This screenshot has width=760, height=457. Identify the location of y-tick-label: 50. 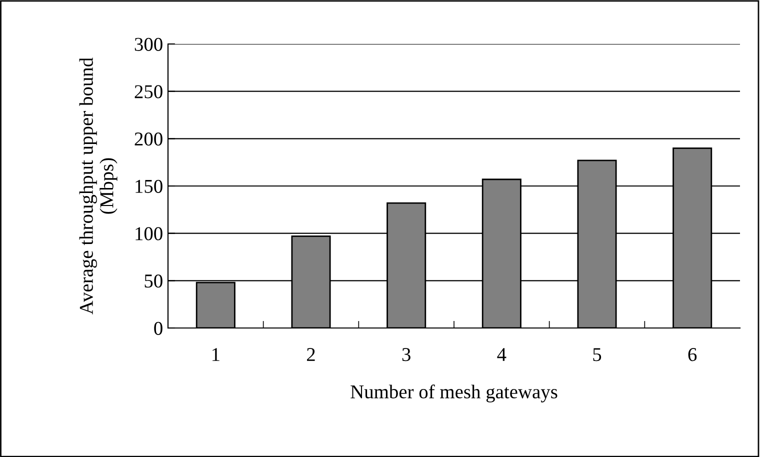
(153, 281).